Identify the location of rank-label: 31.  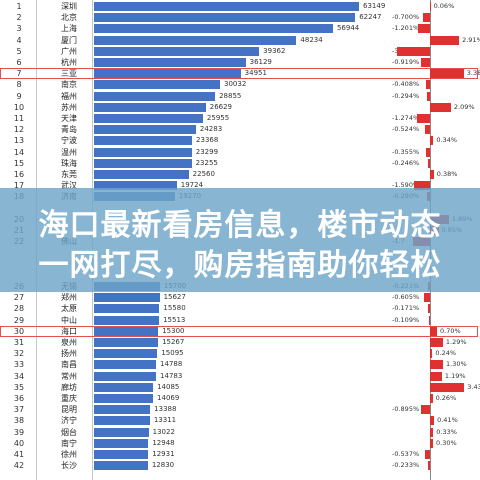
(19, 342).